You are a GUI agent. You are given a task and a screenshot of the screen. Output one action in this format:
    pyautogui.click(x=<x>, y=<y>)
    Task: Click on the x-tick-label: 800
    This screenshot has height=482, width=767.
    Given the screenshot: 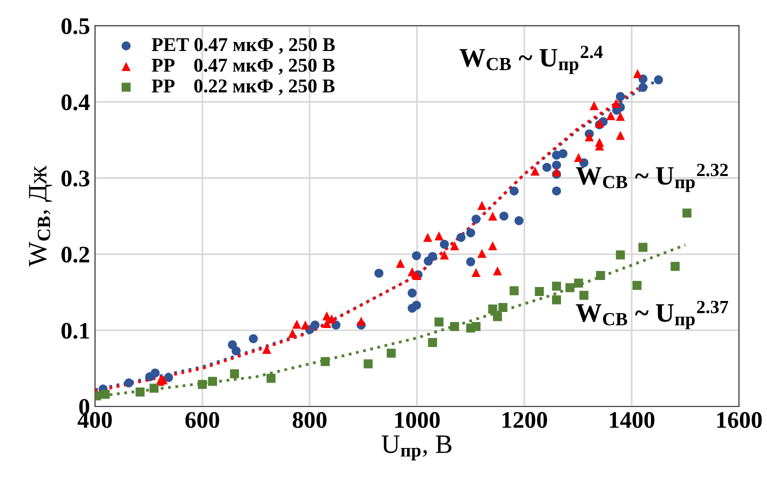 What is the action you would take?
    pyautogui.click(x=309, y=420)
    